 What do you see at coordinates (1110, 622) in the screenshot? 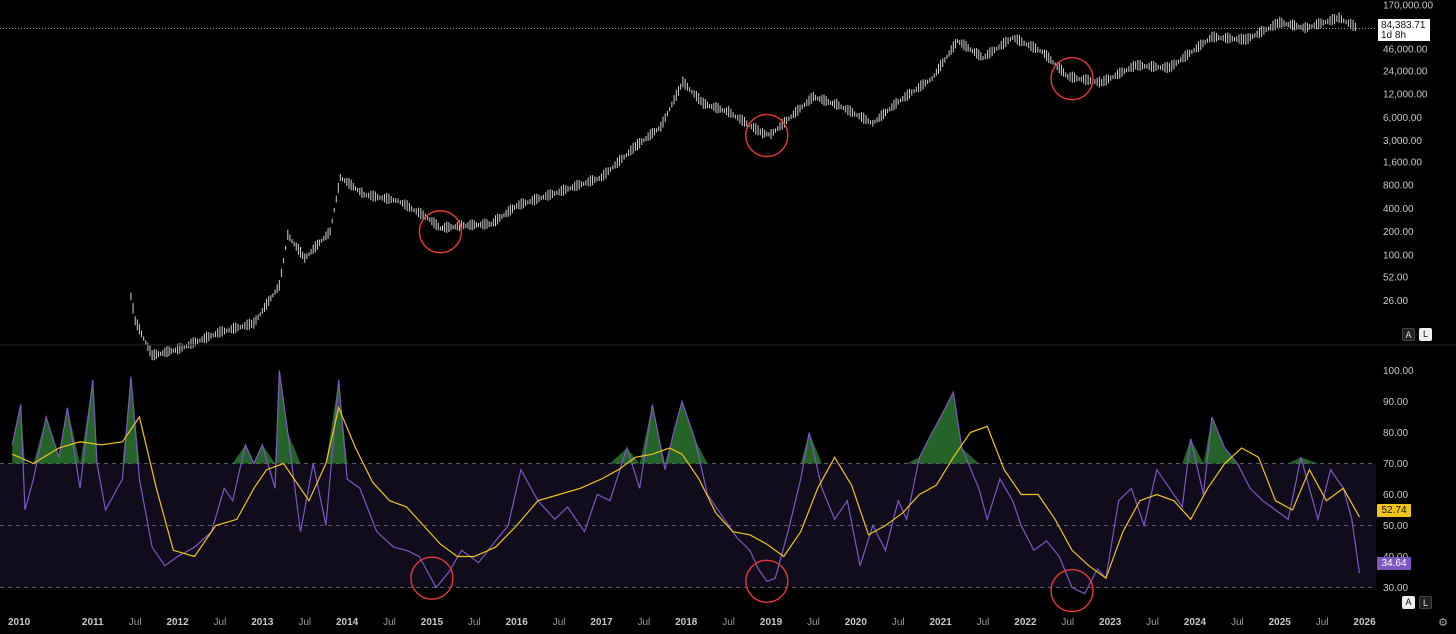
I see `time-tick-label: 2023` at bounding box center [1110, 622].